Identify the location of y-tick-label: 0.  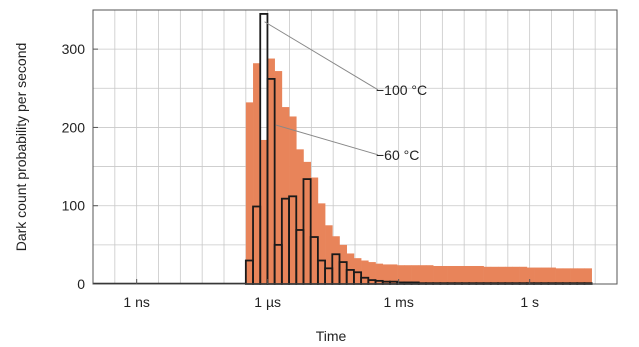
(81, 284).